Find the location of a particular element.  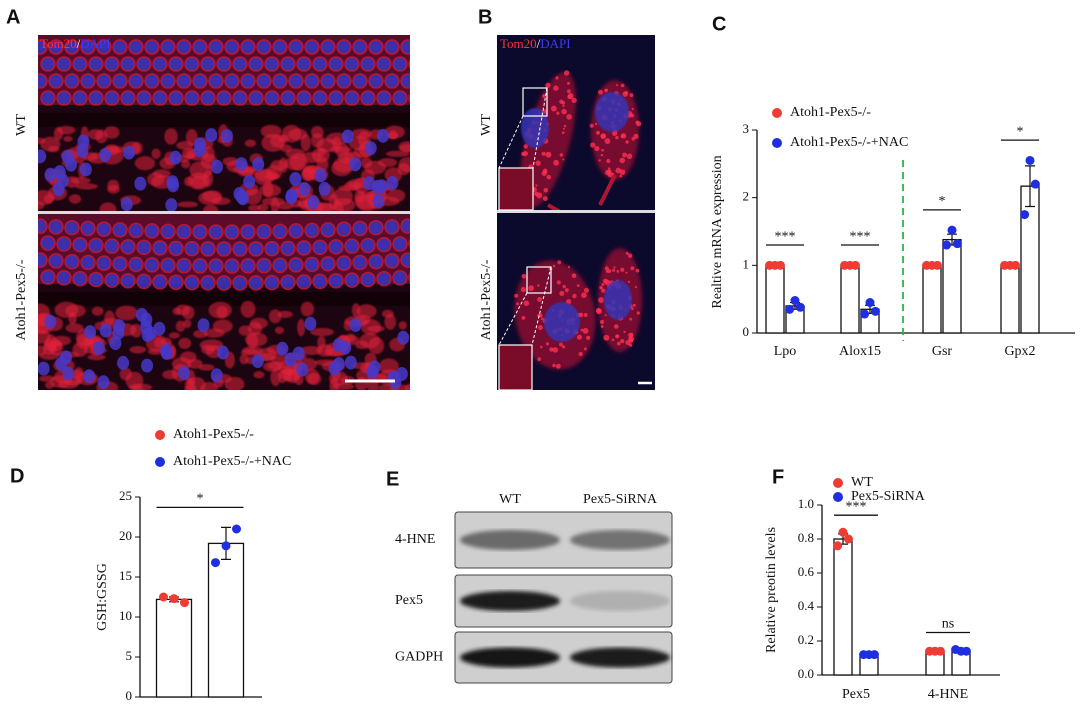

bar is located at coordinates (850, 299).